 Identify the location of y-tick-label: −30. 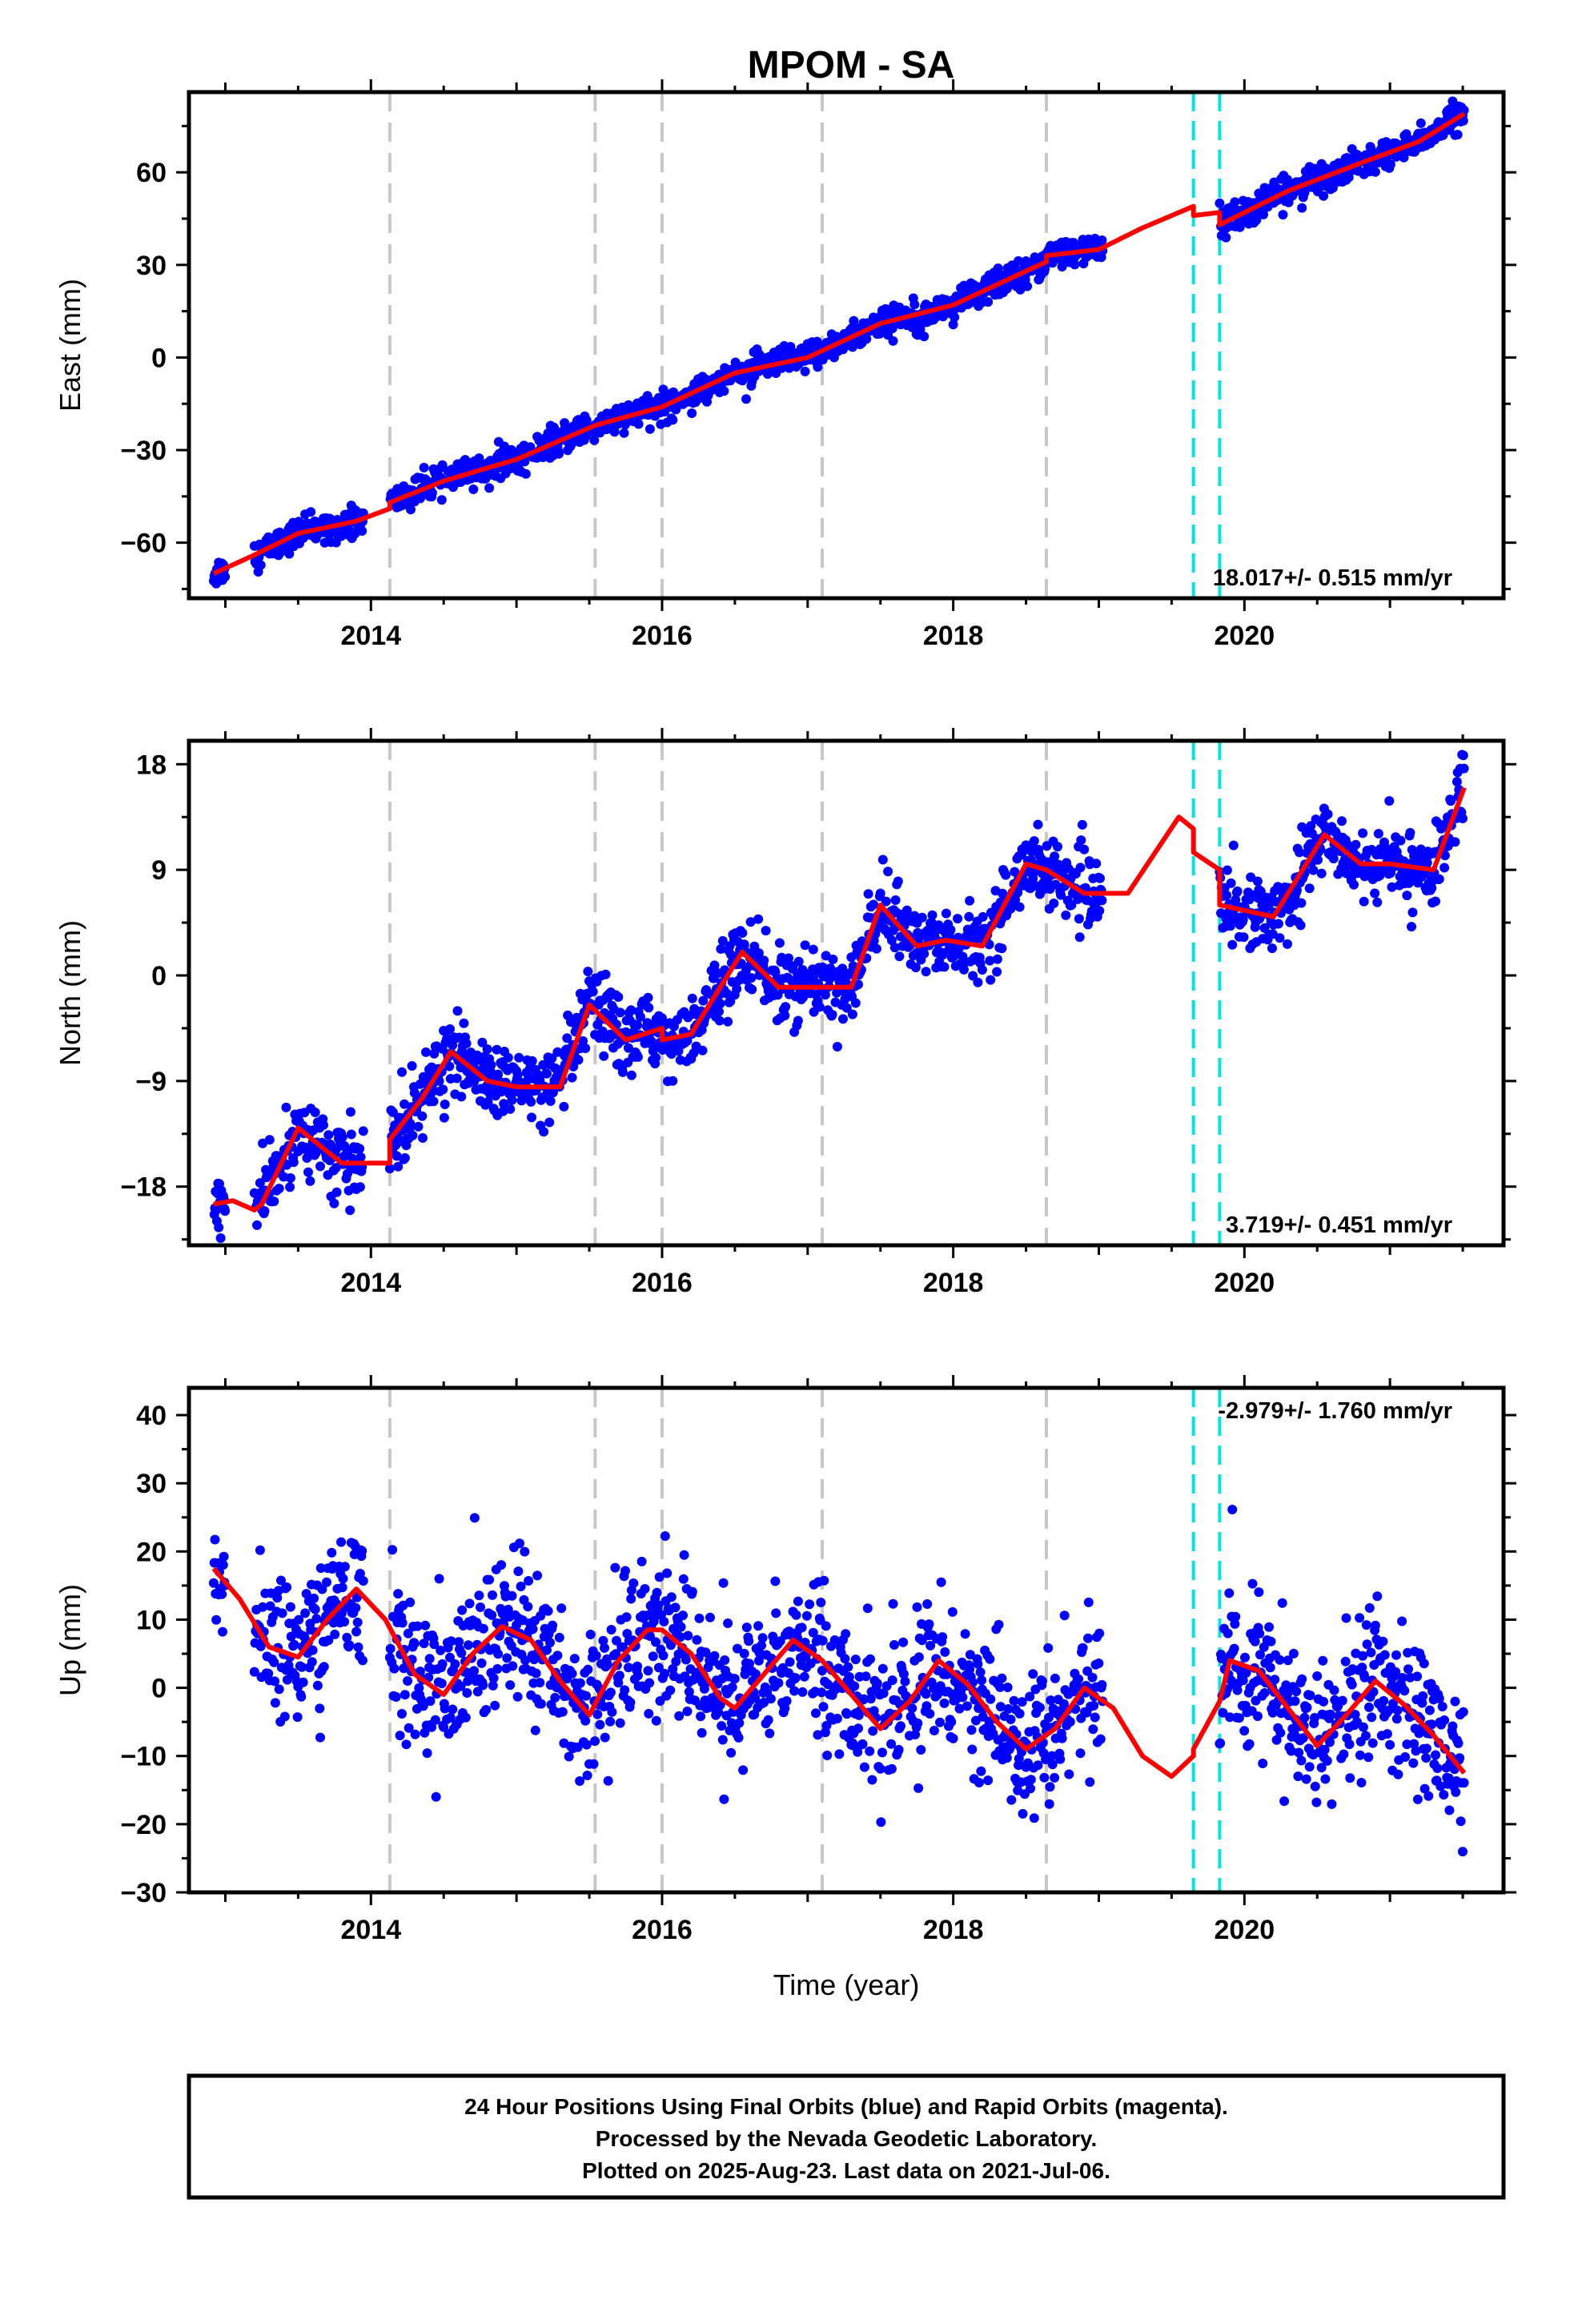
(144, 1893).